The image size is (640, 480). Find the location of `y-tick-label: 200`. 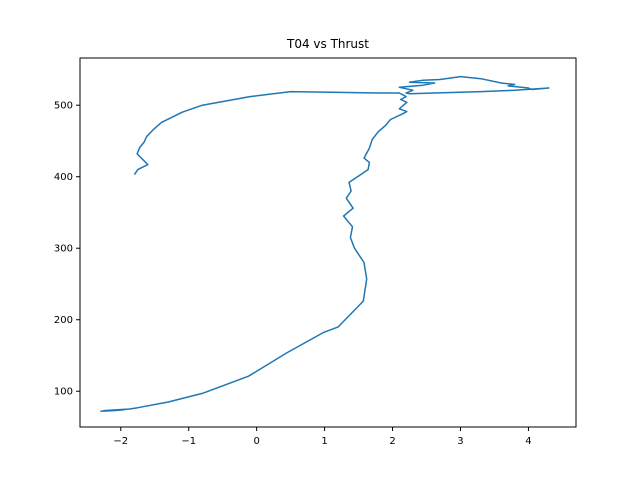

y-tick-label: 200 is located at coordinates (63, 320).